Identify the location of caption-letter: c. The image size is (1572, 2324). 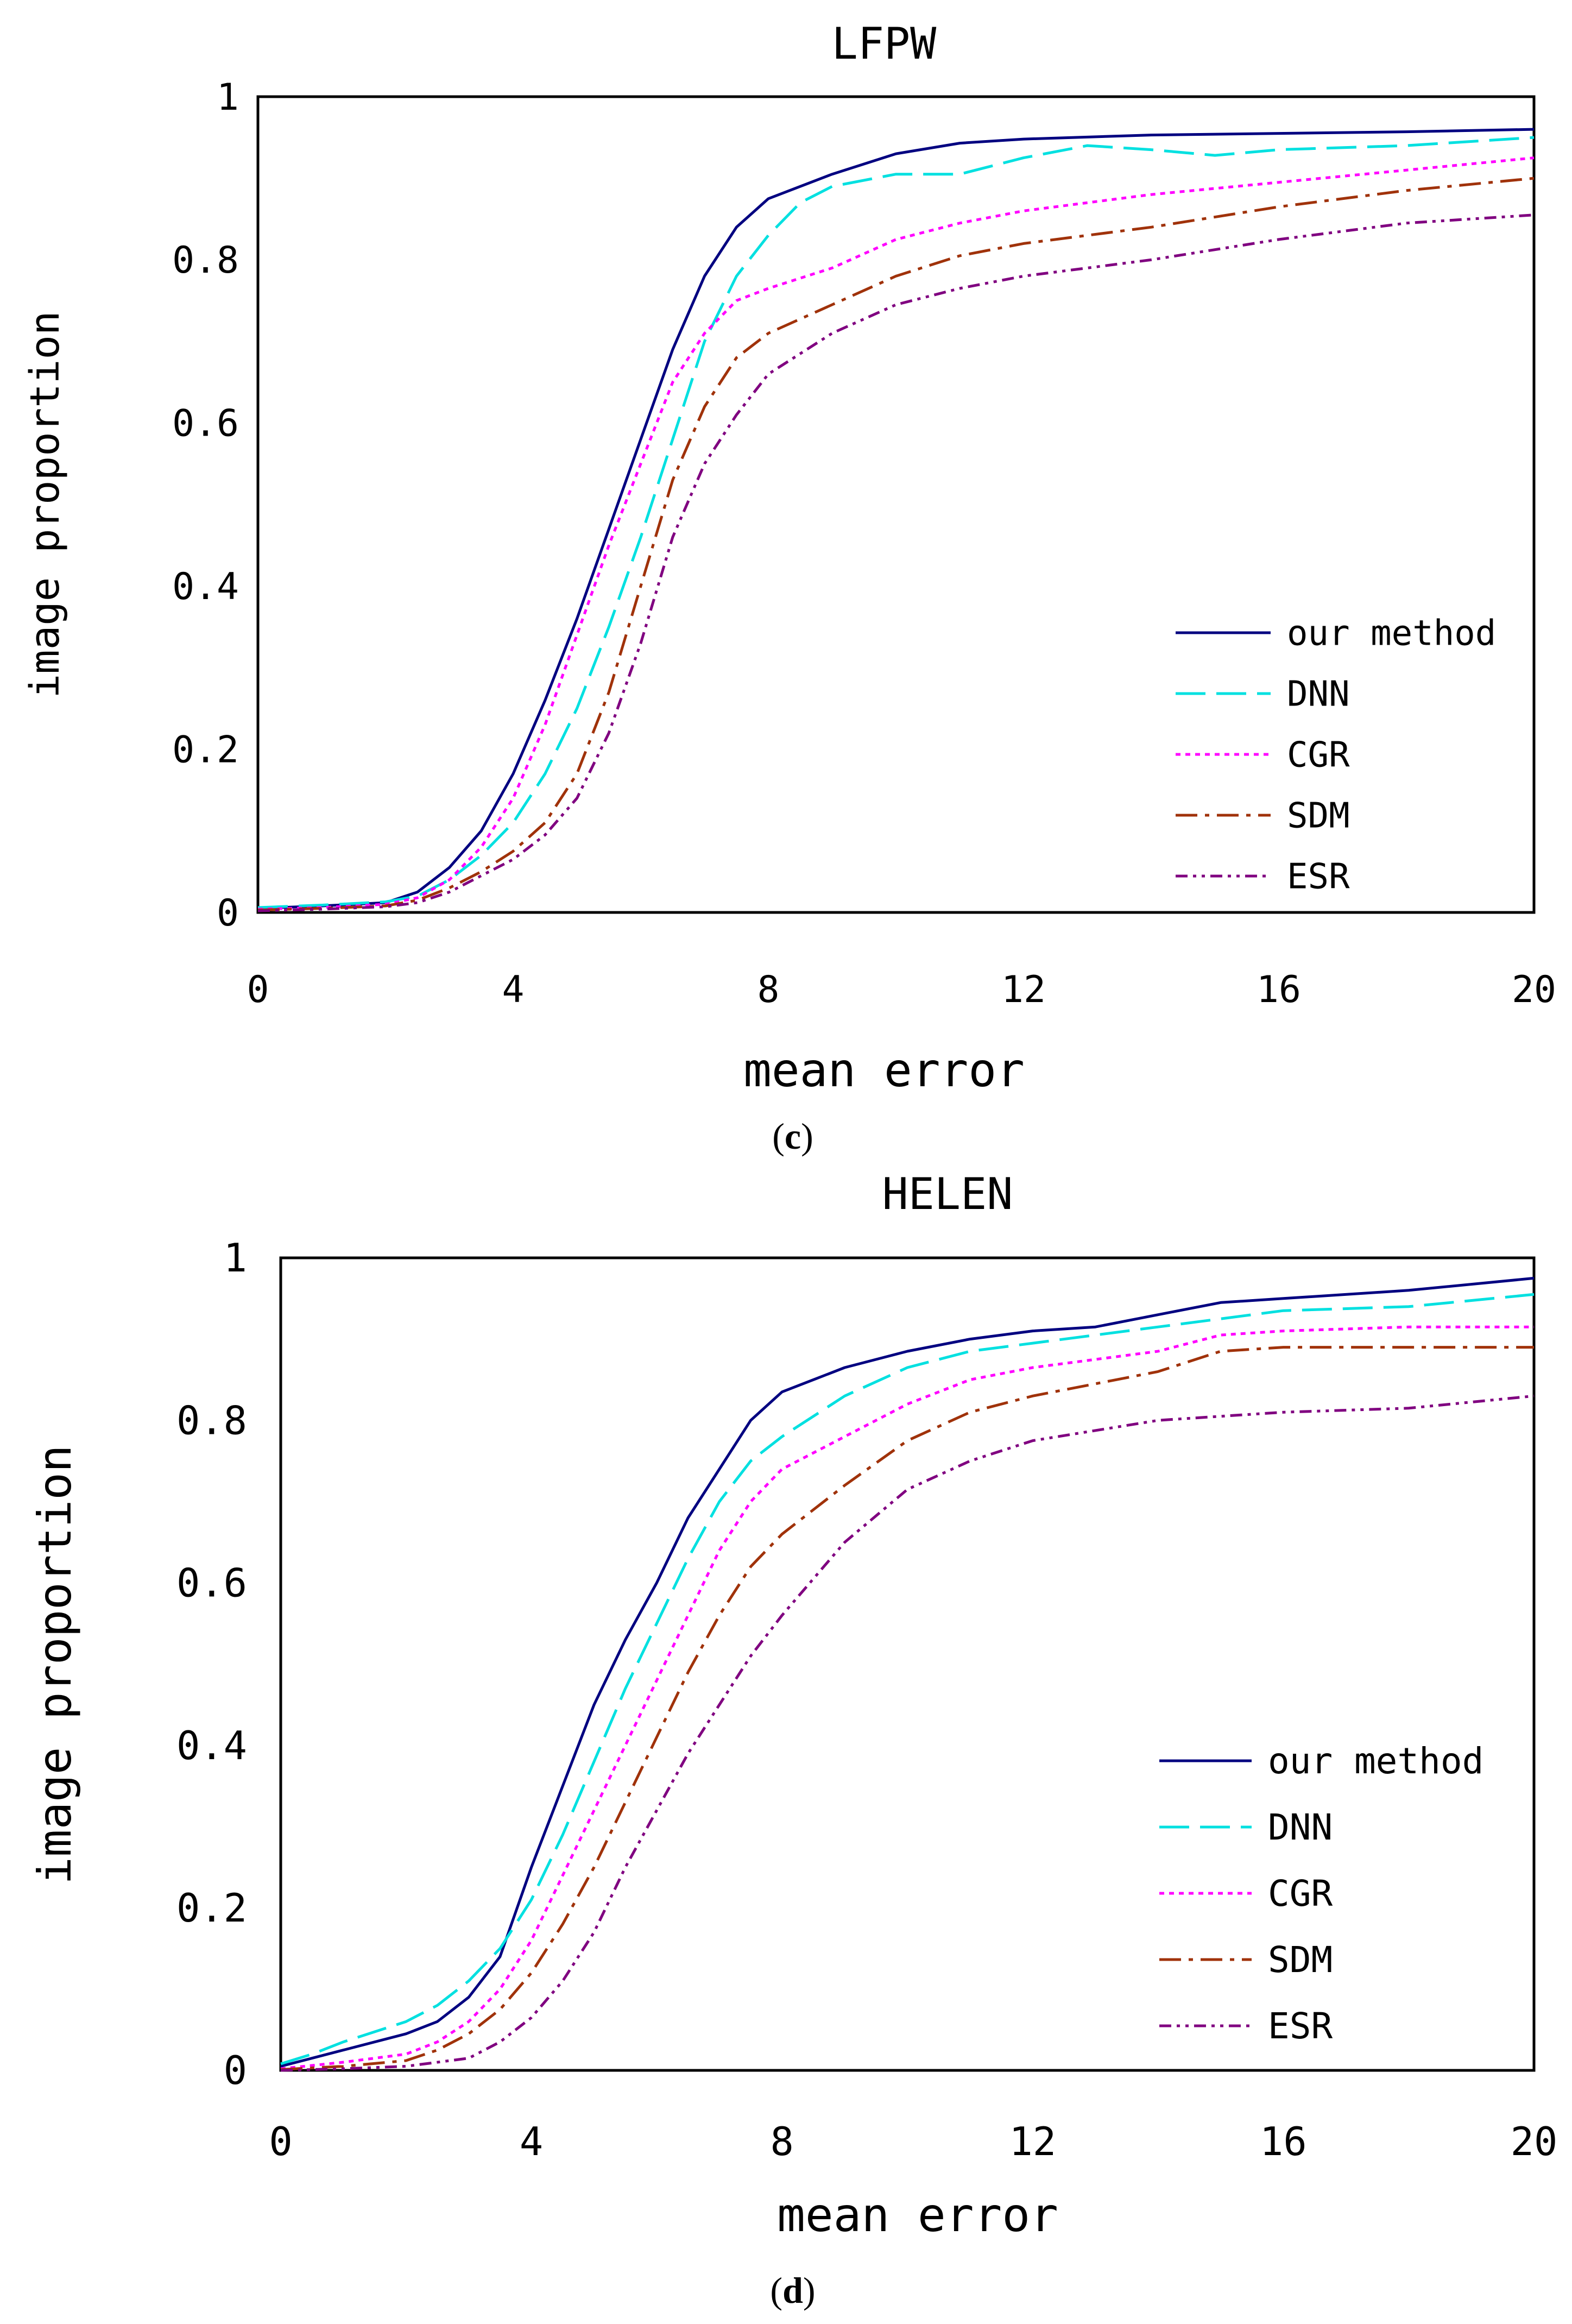
(793, 1136).